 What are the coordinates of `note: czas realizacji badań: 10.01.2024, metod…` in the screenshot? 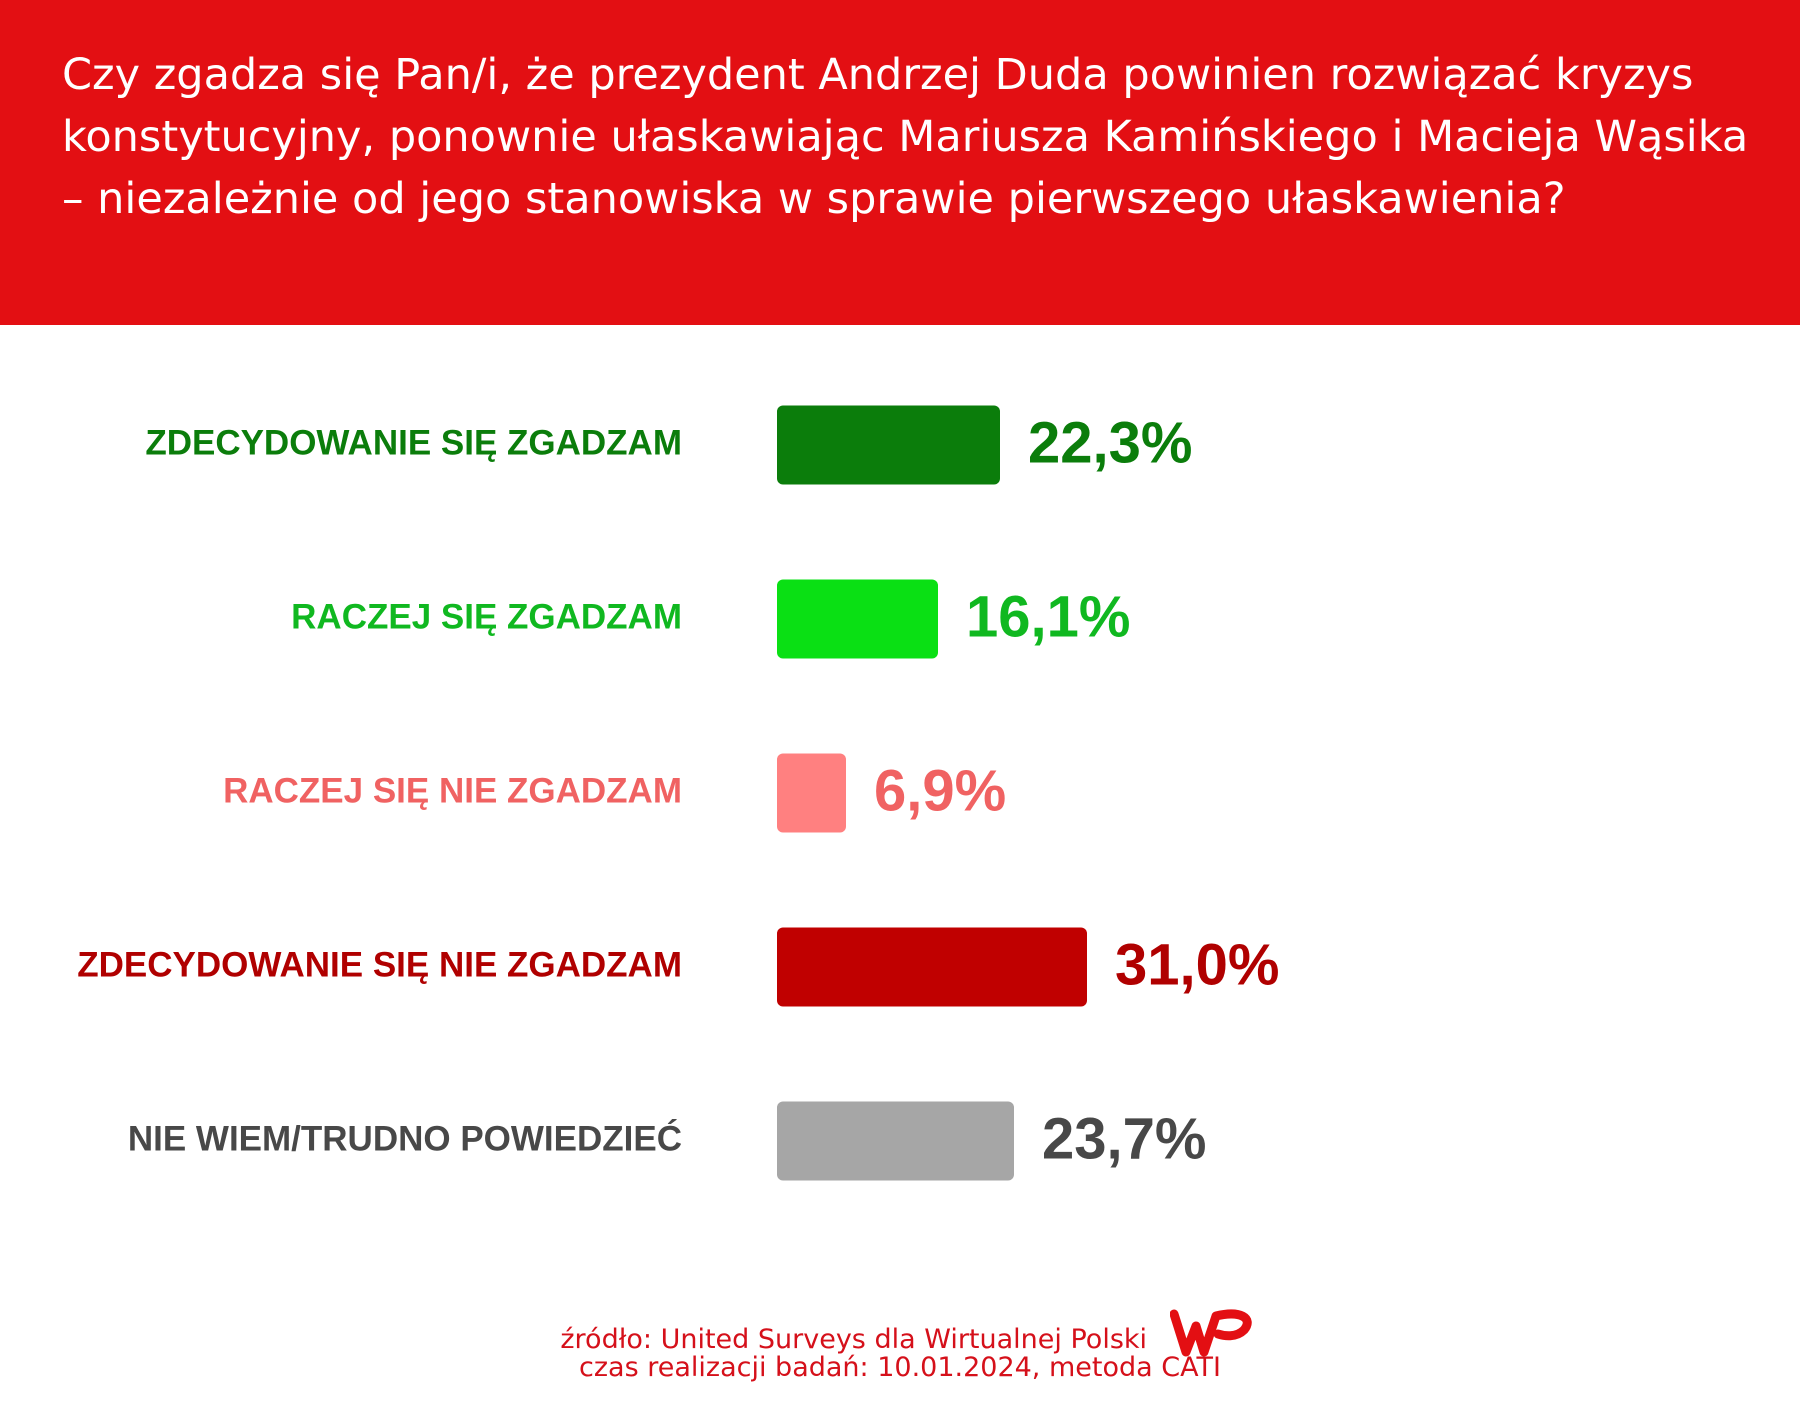 It's located at (900, 1367).